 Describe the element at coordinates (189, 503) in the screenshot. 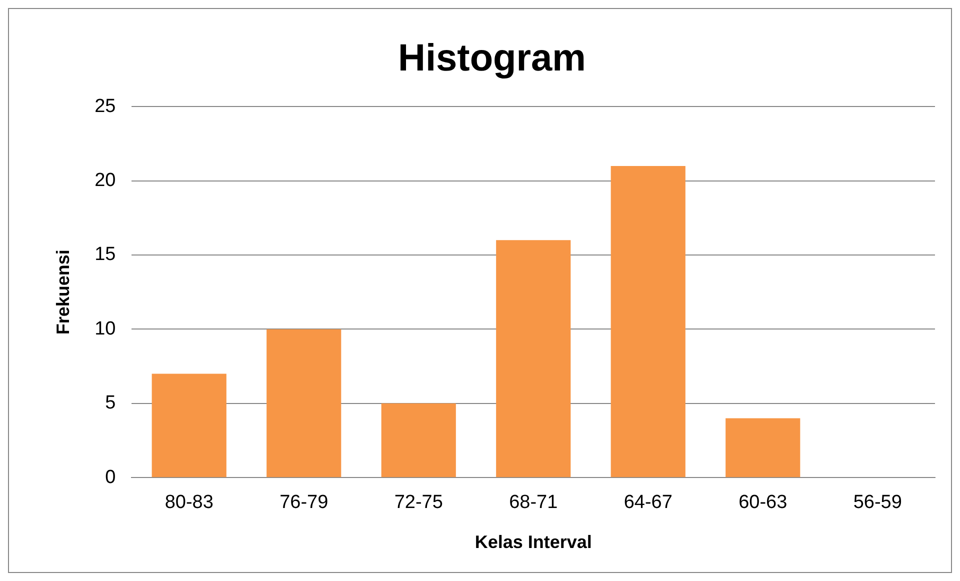

I see `x-tick-label: 80-83` at that location.